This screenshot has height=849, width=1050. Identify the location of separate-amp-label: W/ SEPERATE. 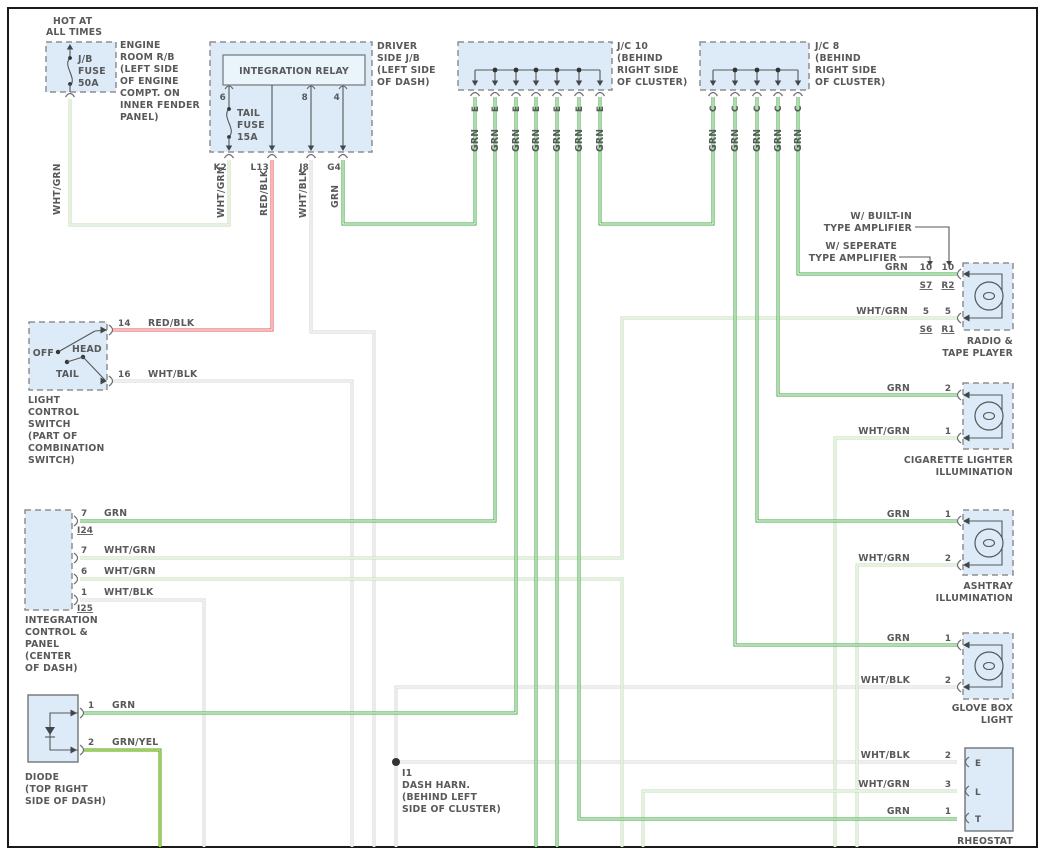
(861, 246).